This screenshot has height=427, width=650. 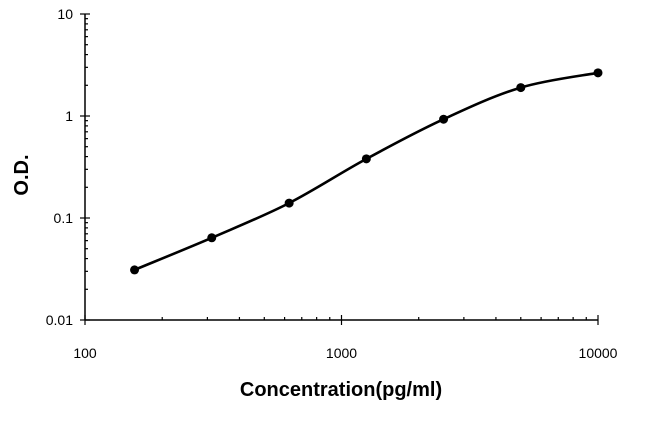 I want to click on y-tick-label: 10, so click(x=65, y=14).